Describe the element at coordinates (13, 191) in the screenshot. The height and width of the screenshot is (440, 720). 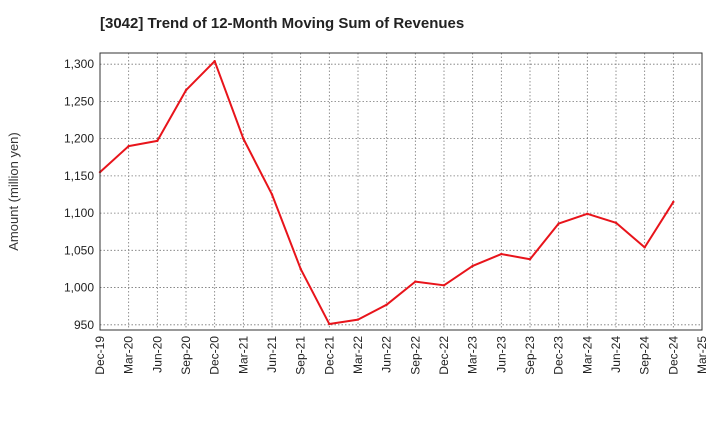
I see `y-axis-title: Amount (million yen)` at that location.